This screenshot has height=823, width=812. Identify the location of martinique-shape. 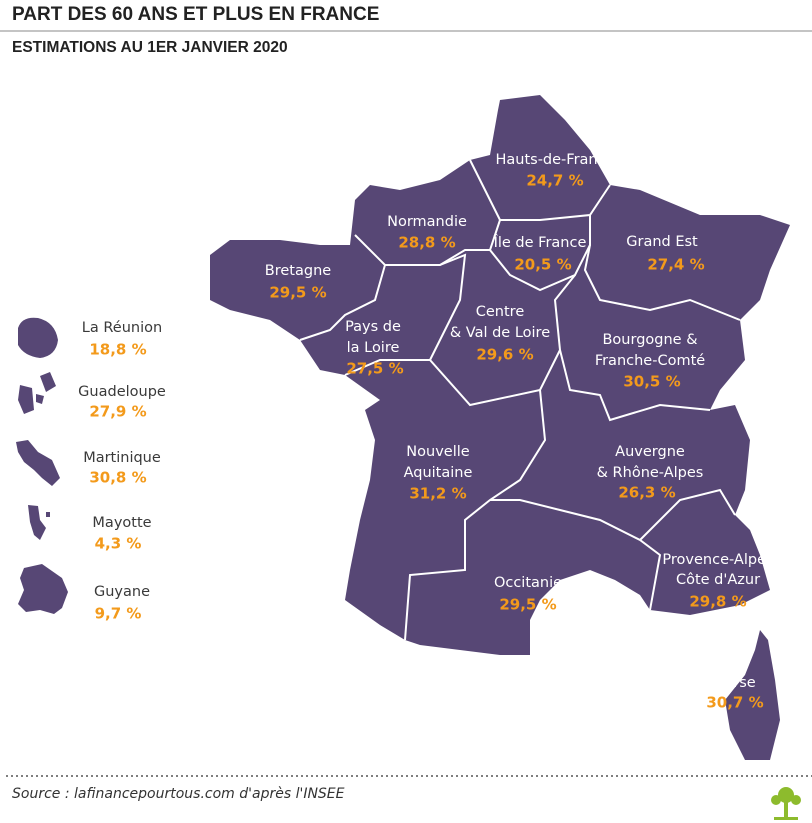
(38, 463).